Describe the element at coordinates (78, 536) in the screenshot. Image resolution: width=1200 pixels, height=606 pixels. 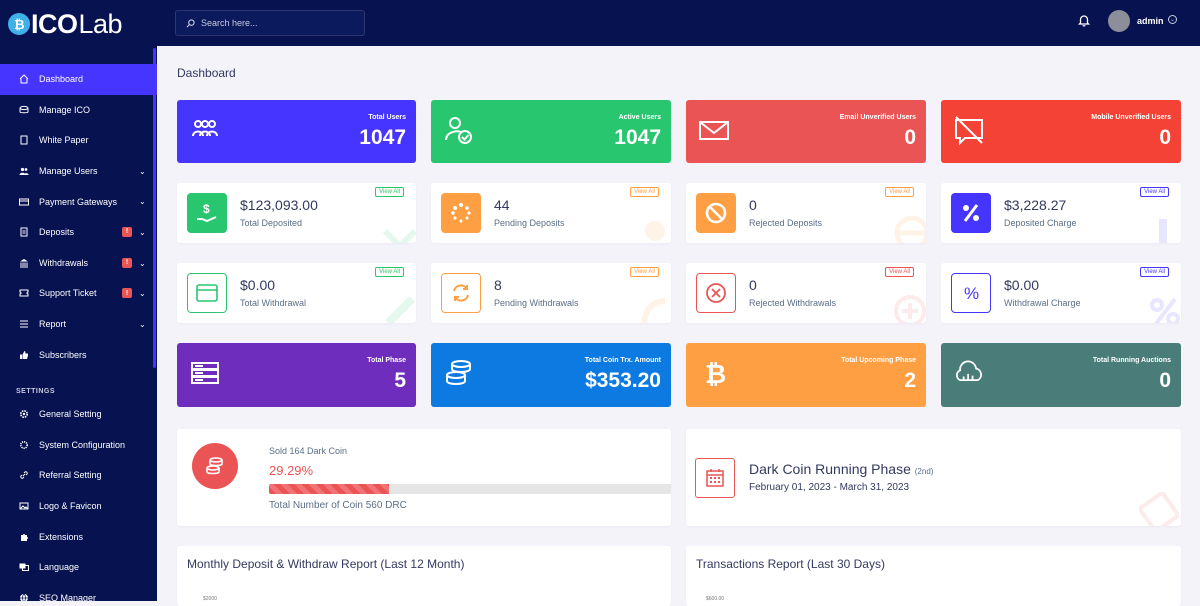
I see `sidebar-item-extensions: Extensions` at that location.